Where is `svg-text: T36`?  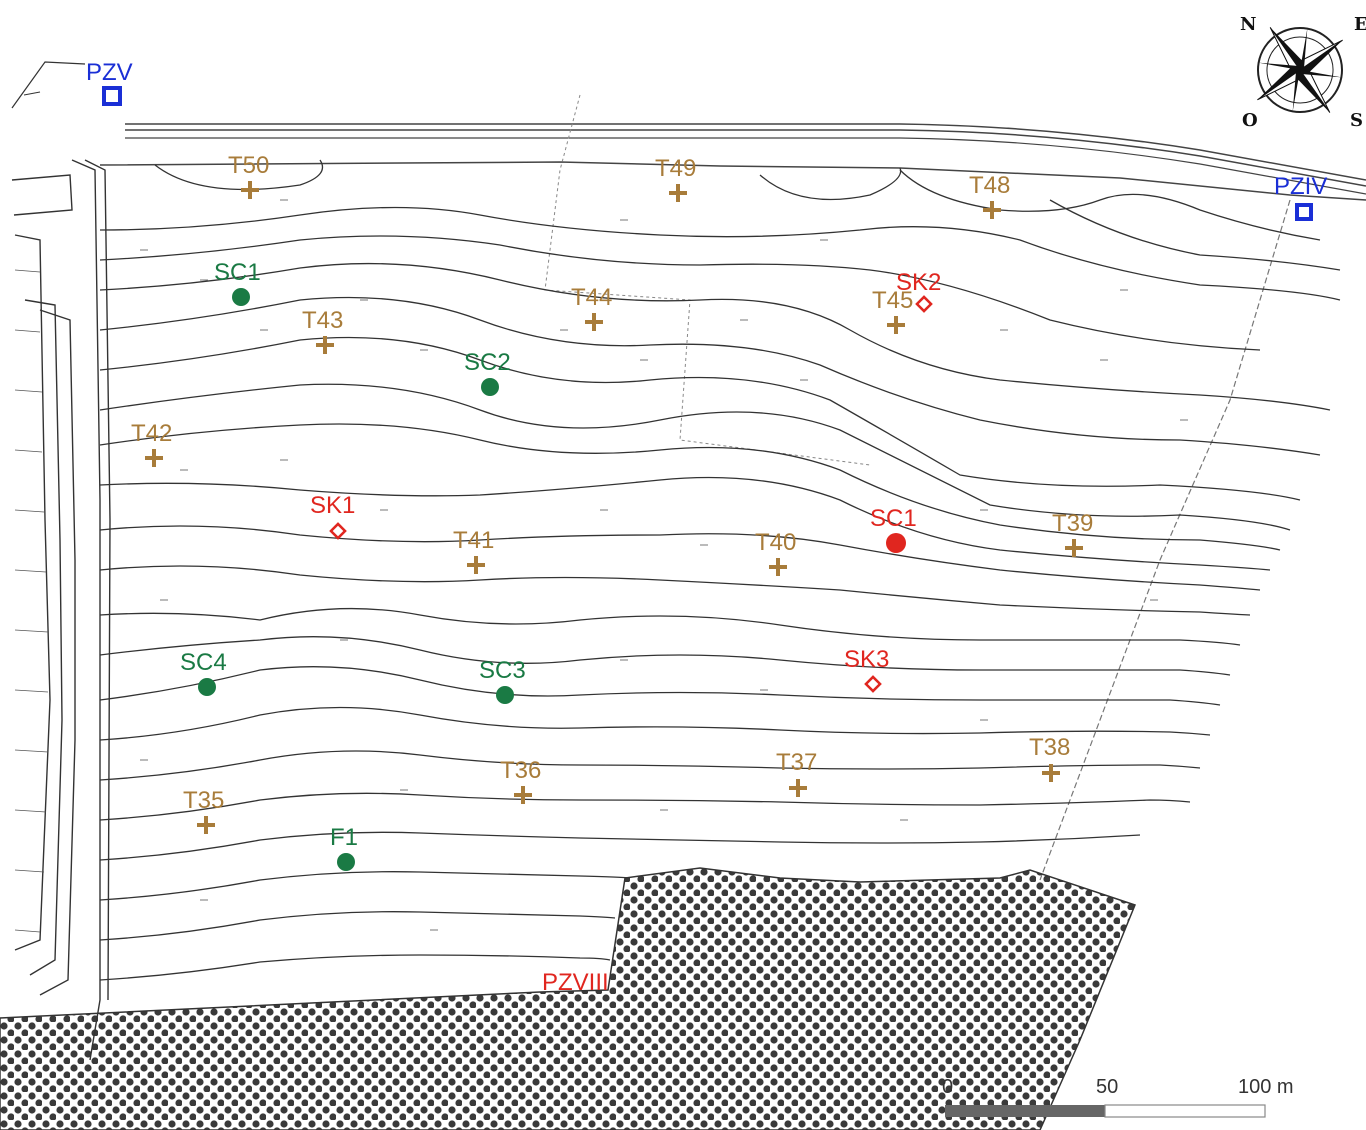 svg-text: T36 is located at coordinates (520, 770).